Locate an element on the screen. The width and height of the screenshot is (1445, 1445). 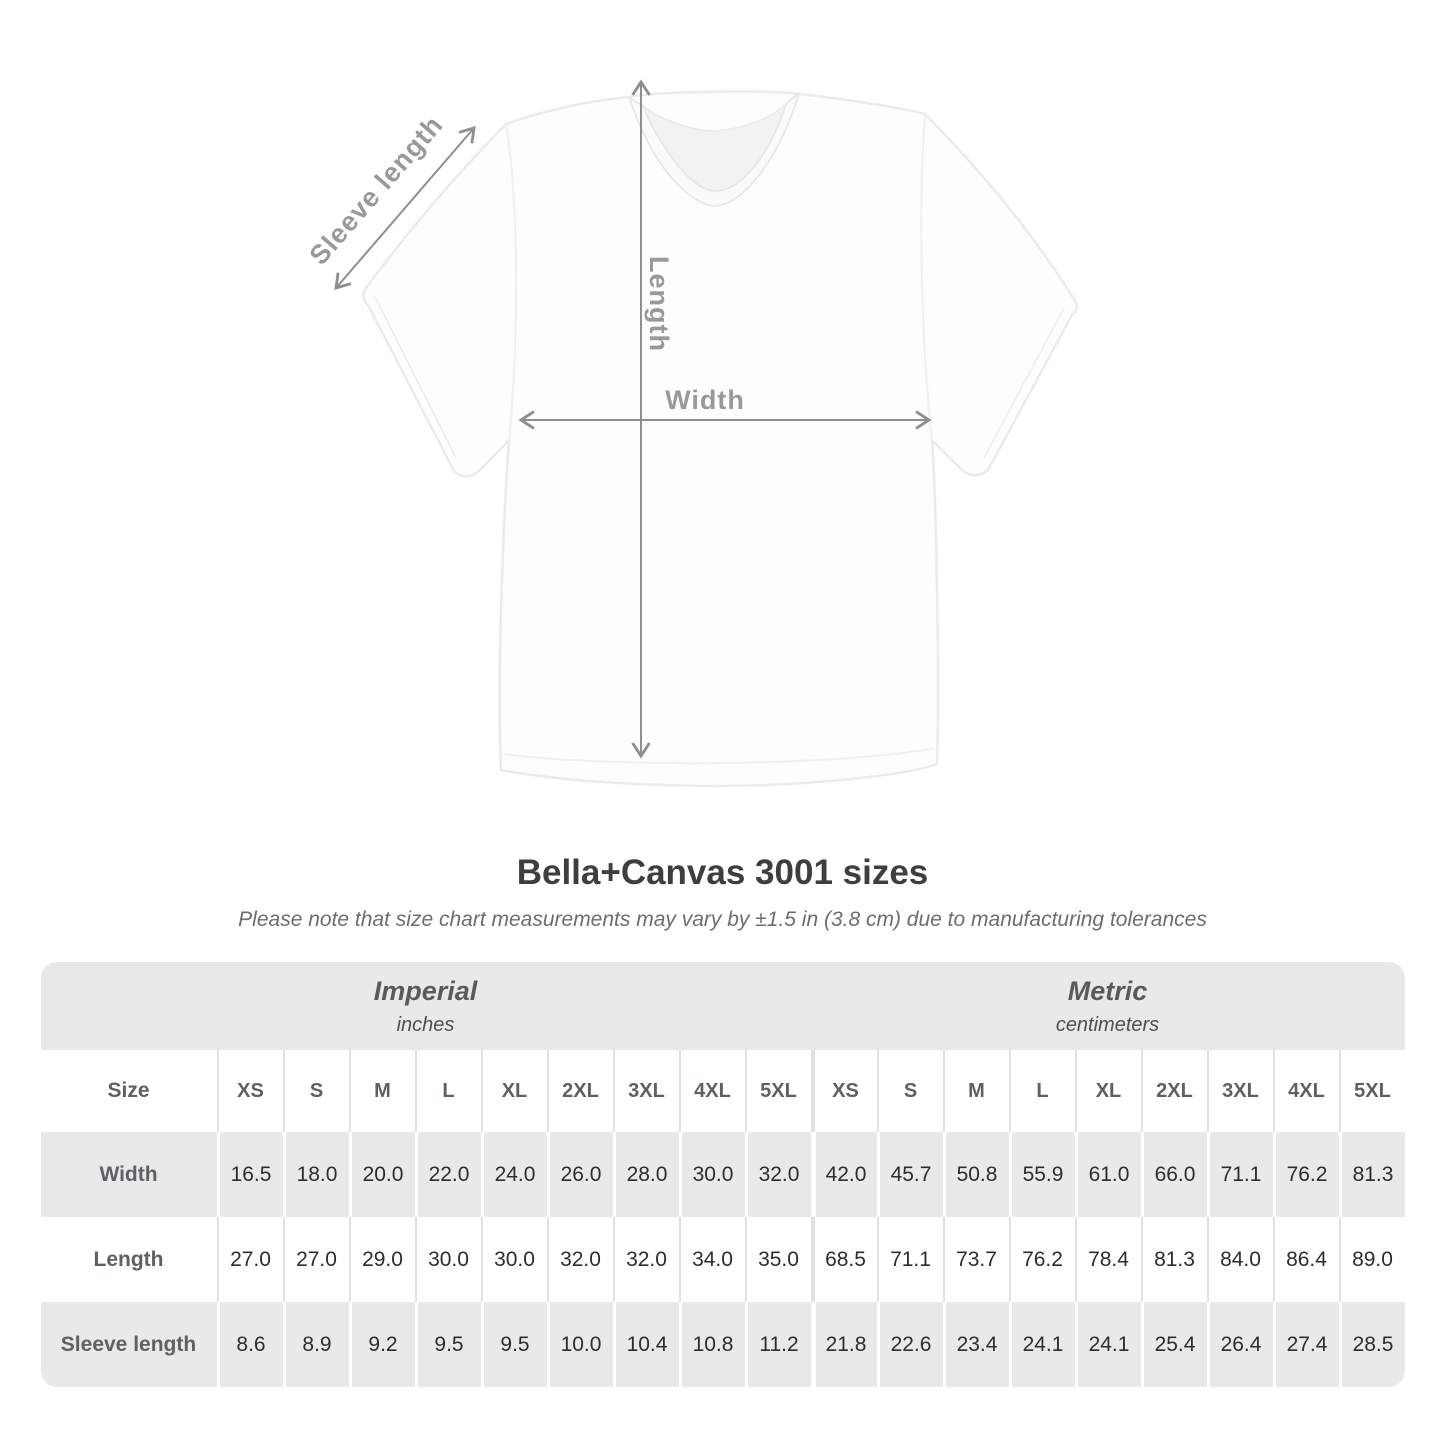
table-cell: 25.4 is located at coordinates (1173, 1344).